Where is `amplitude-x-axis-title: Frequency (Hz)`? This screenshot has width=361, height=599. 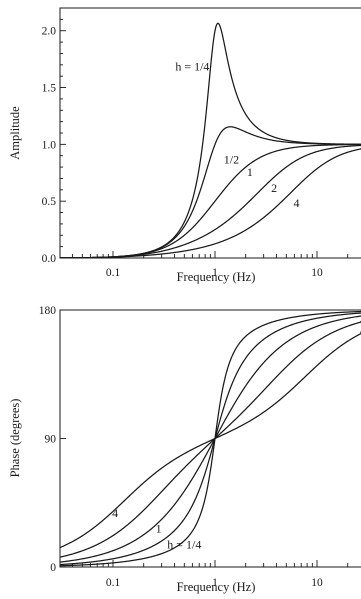
amplitude-x-axis-title: Frequency (Hz) is located at coordinates (216, 277).